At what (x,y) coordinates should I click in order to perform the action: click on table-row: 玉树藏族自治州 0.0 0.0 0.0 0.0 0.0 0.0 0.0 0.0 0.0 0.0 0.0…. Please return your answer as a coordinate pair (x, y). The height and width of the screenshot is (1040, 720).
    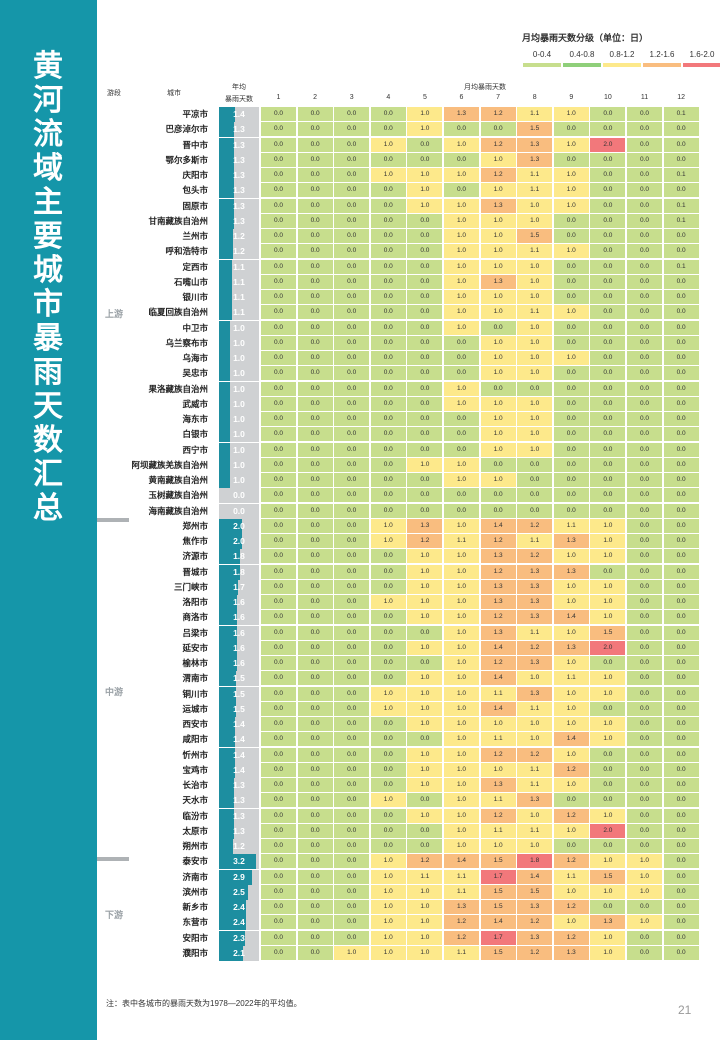
    Looking at the image, I should click on (360, 496).